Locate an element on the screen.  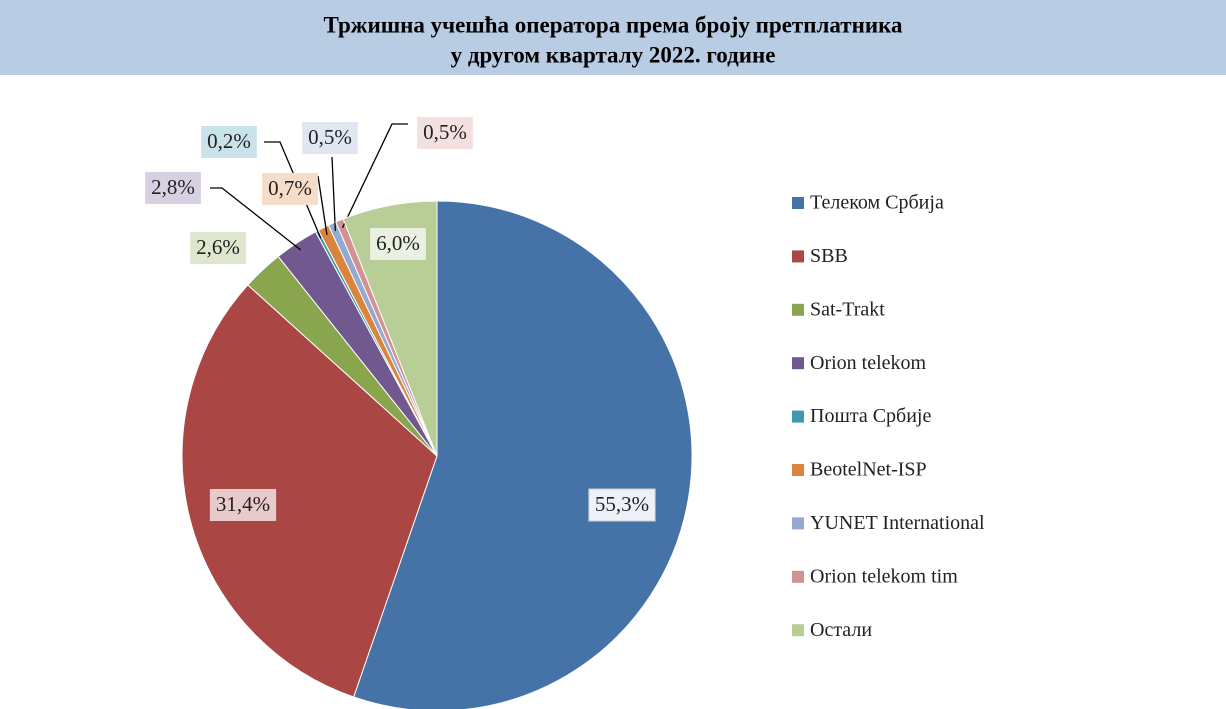
data-label: 31,4% is located at coordinates (243, 504).